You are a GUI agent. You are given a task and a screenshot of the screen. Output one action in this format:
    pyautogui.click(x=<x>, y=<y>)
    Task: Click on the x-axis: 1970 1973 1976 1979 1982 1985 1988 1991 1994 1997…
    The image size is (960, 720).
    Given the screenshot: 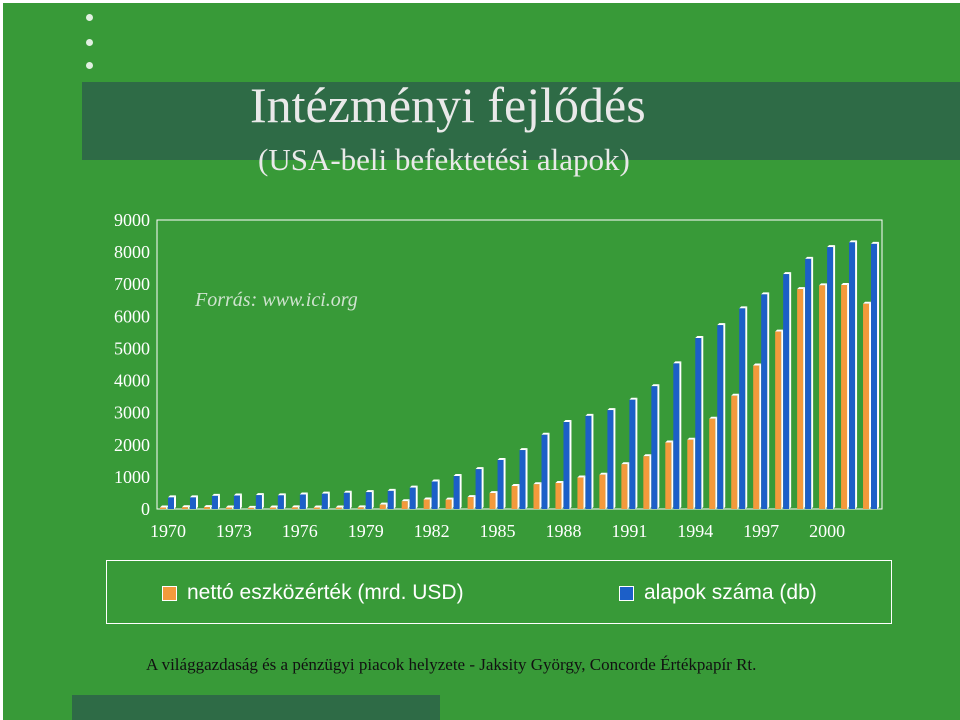 What is the action you would take?
    pyautogui.click(x=497, y=531)
    